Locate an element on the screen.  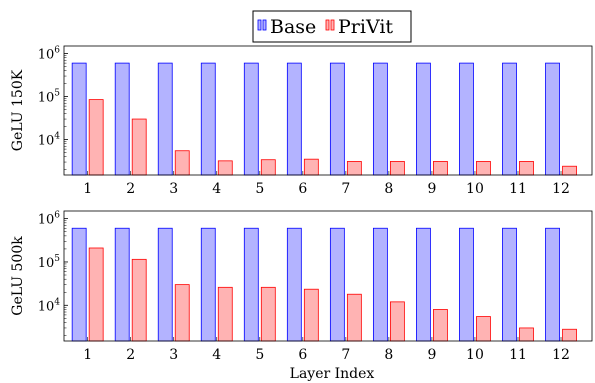
y-axis-label: GeLU 150K is located at coordinates (18, 110).